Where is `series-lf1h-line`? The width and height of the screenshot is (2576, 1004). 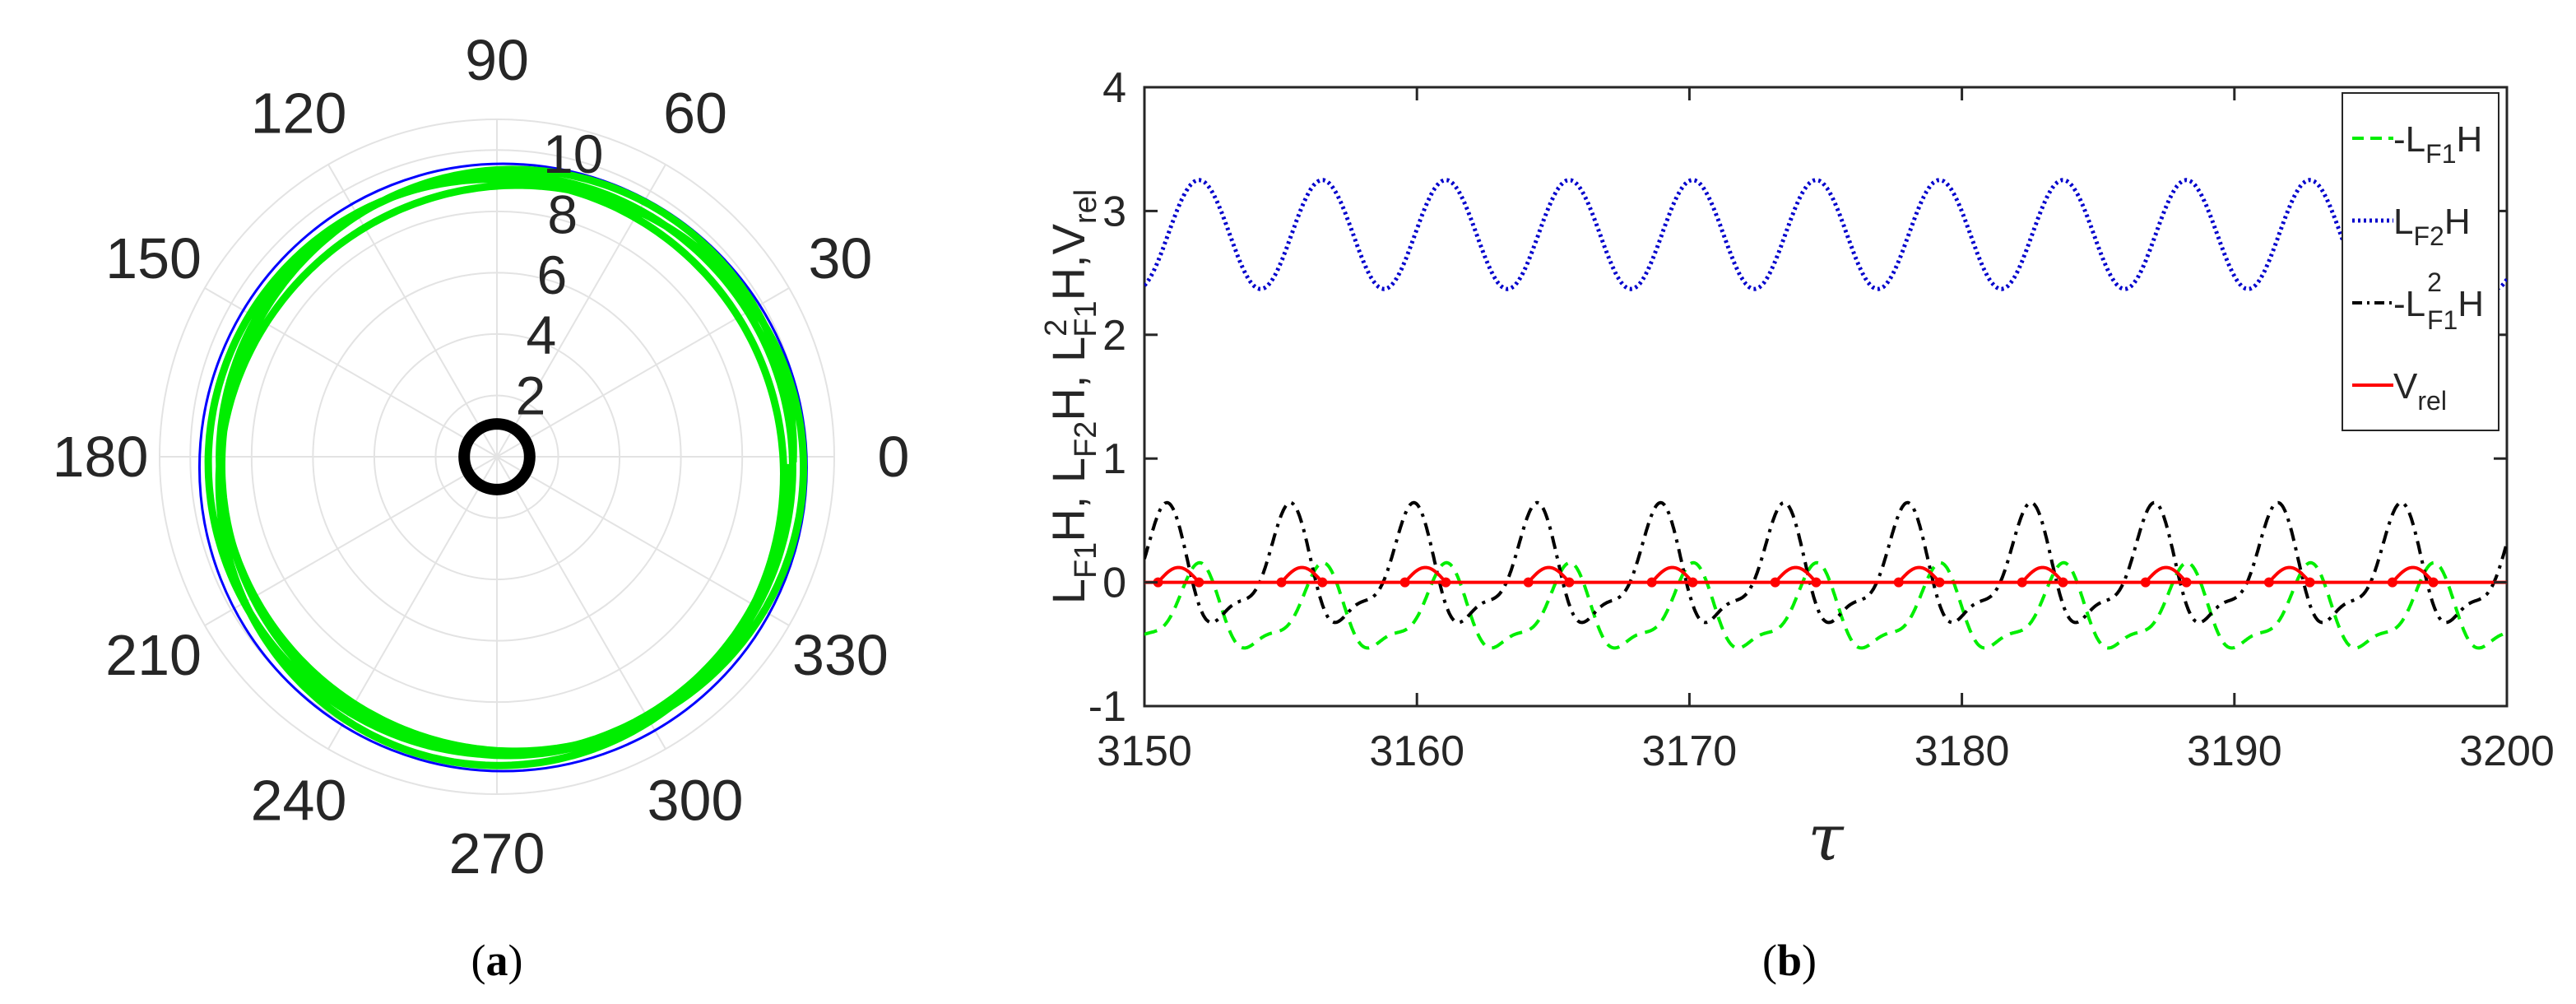 series-lf1h-line is located at coordinates (1825, 605).